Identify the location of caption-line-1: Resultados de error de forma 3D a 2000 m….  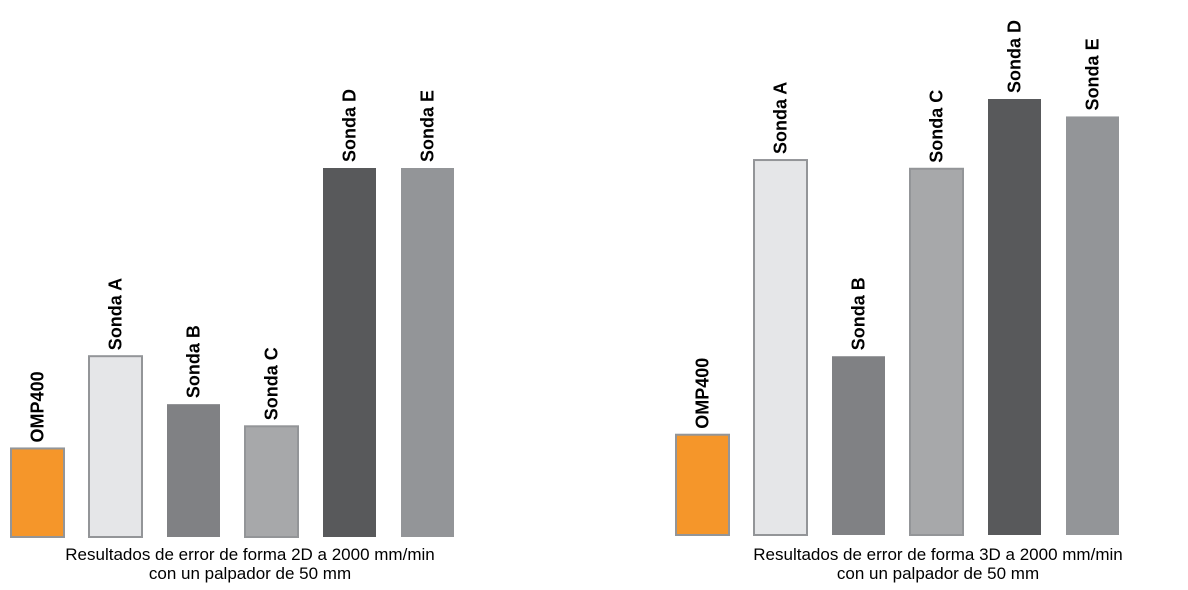
(938, 554).